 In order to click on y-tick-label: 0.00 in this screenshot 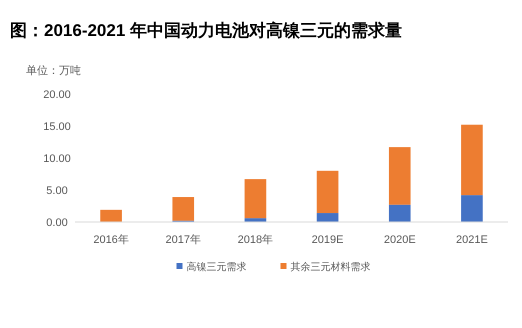, I will do `click(57, 223)`.